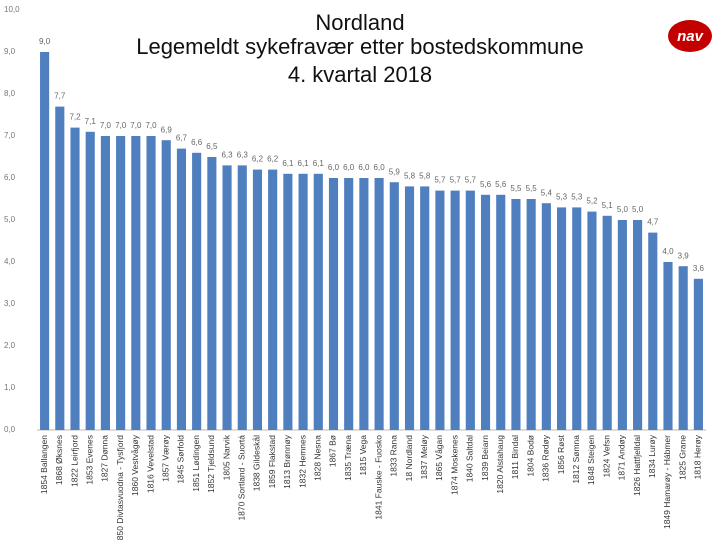 The height and width of the screenshot is (540, 720). I want to click on x-tick-label: 1853 Evenes, so click(89, 460).